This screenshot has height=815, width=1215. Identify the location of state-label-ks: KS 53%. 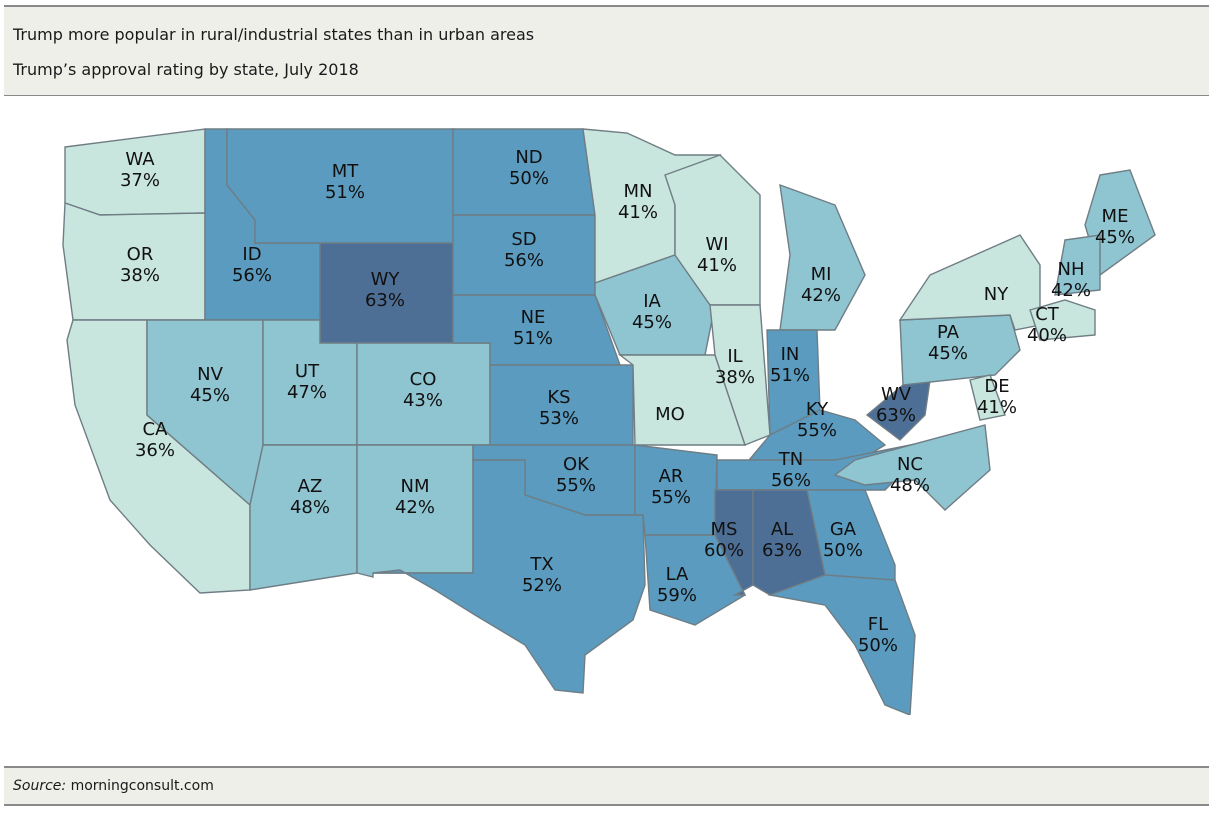
(559, 408).